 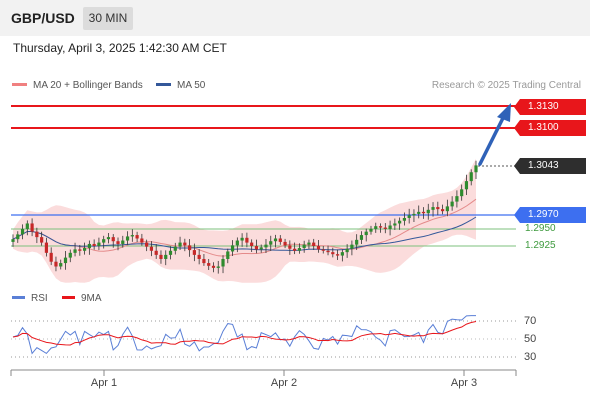 I want to click on x-label-apr2: Apr 2, so click(x=284, y=383).